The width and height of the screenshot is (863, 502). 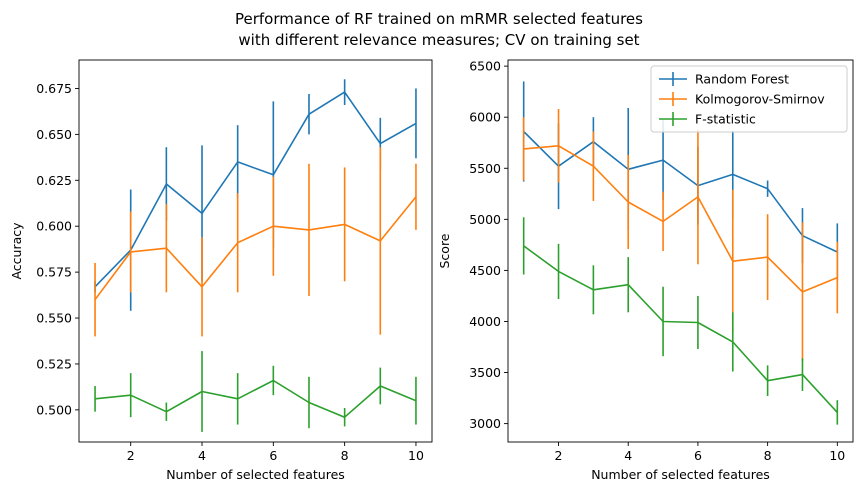 I want to click on y-axis-label: Accuracy, so click(x=16, y=251).